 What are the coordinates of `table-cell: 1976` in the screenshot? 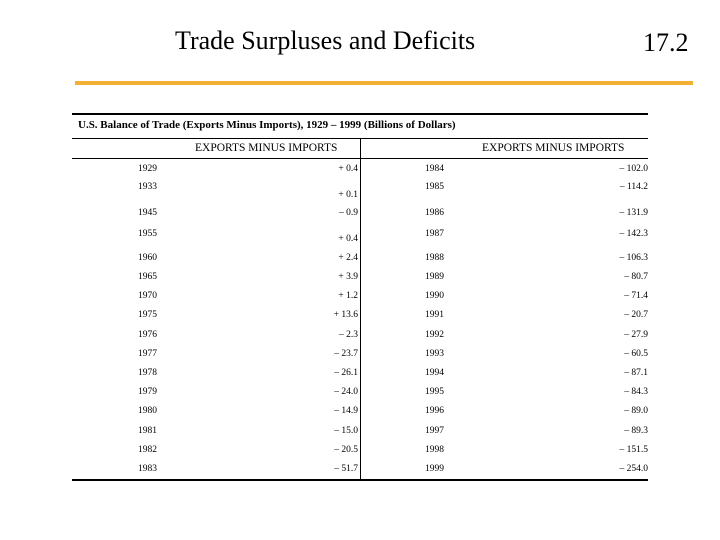 It's located at (147, 335).